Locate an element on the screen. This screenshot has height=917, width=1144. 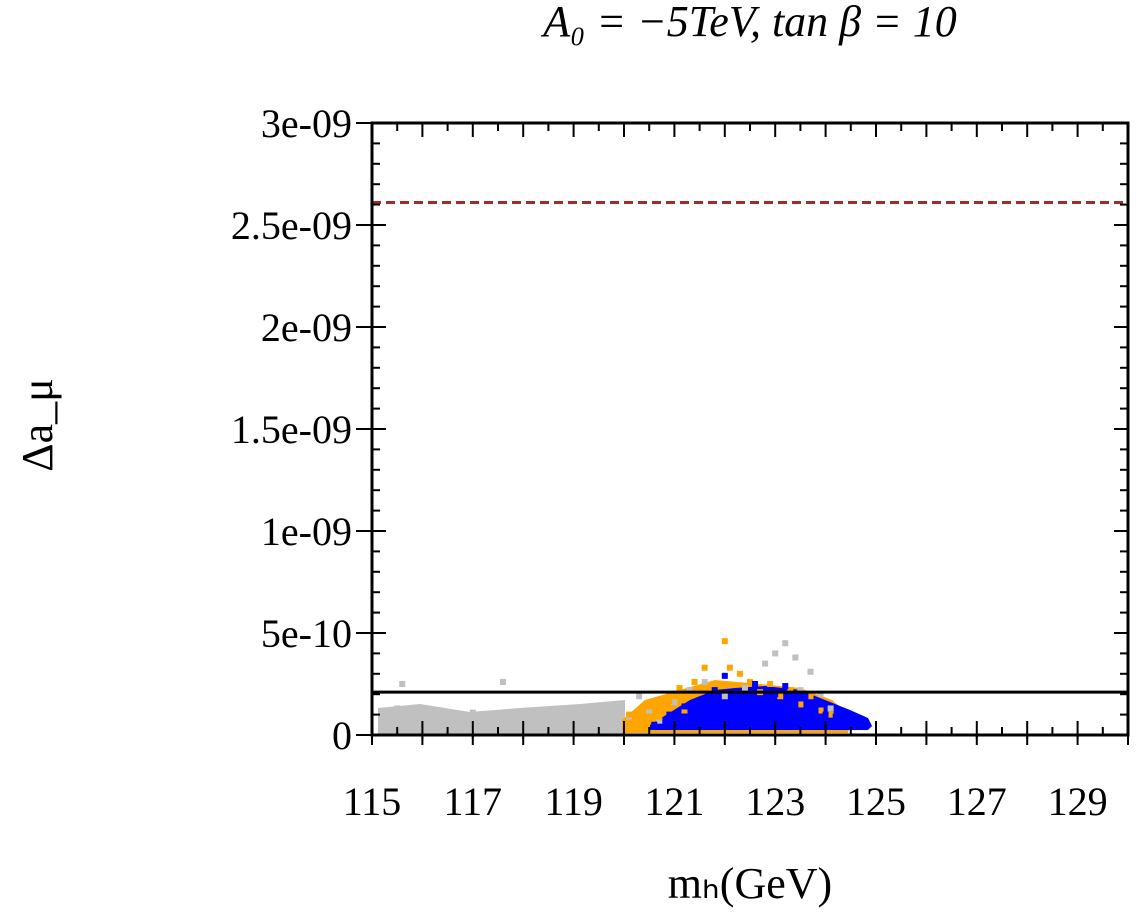
y-tick-labels: 0 5e-10 1e-09 1.5e-09 2e-09 2.5e-09 3e-09 is located at coordinates (291, 429).